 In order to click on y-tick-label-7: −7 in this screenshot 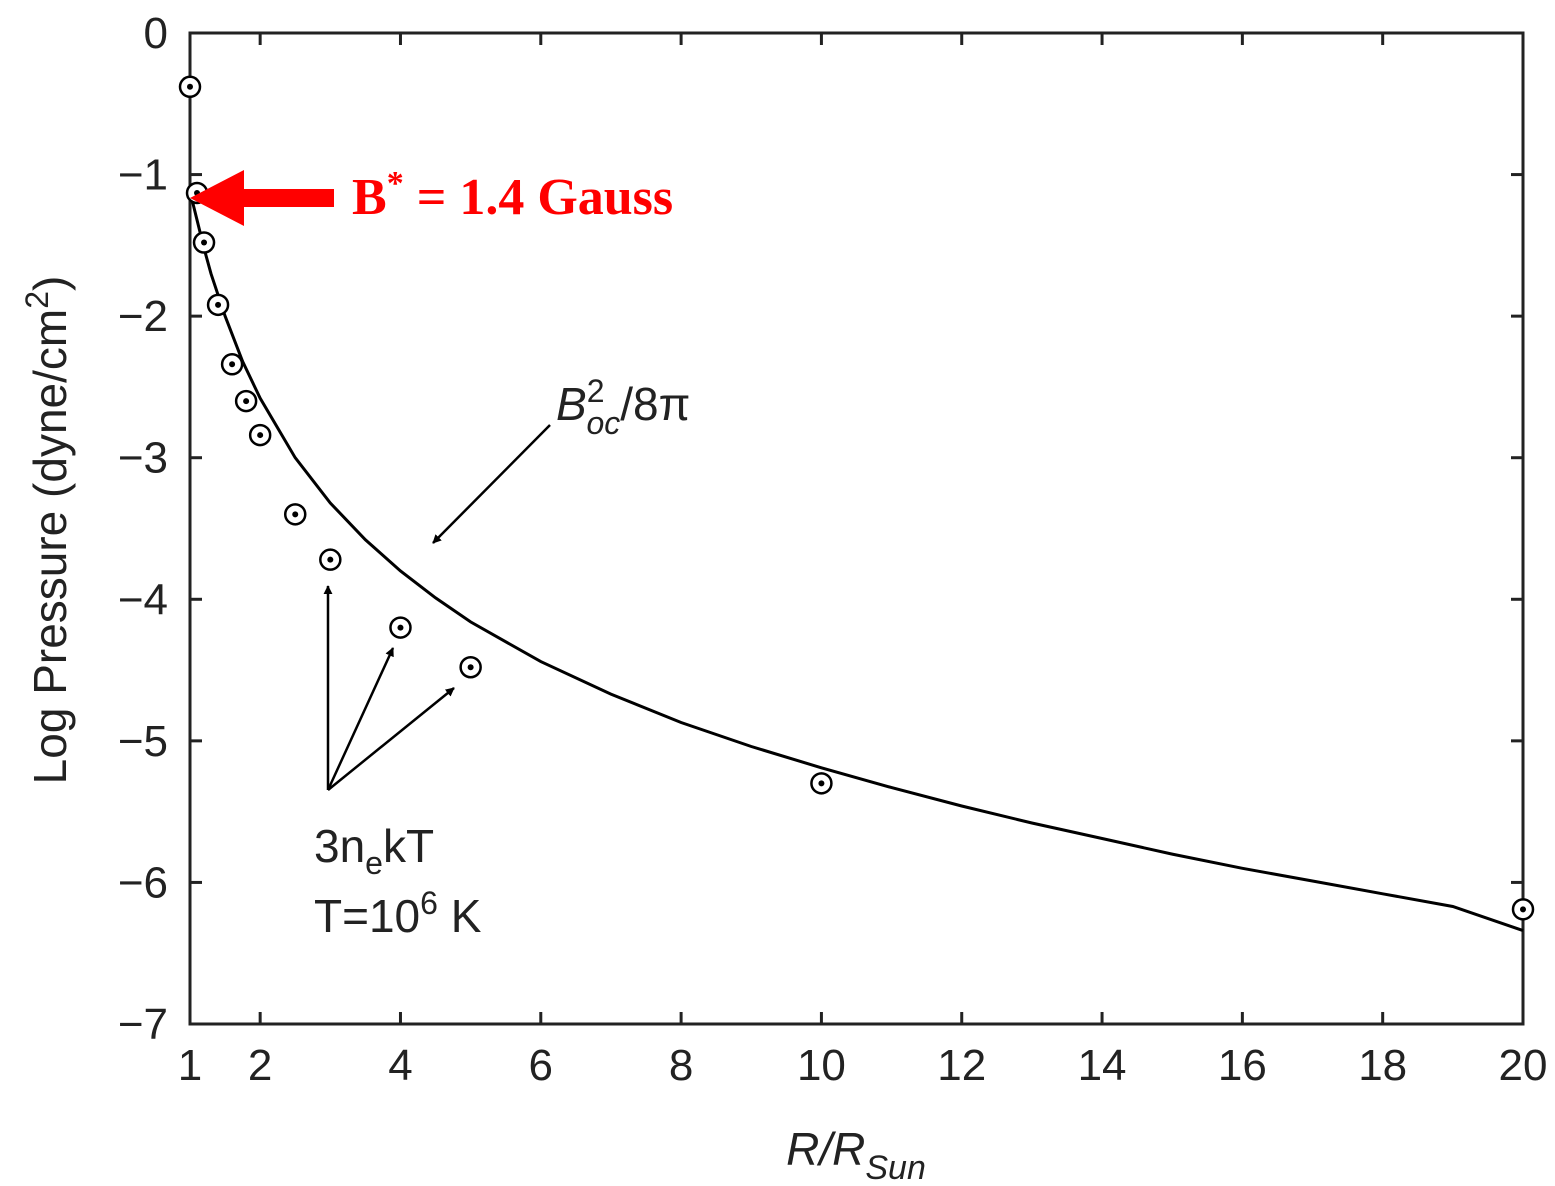, I will do `click(143, 1024)`.